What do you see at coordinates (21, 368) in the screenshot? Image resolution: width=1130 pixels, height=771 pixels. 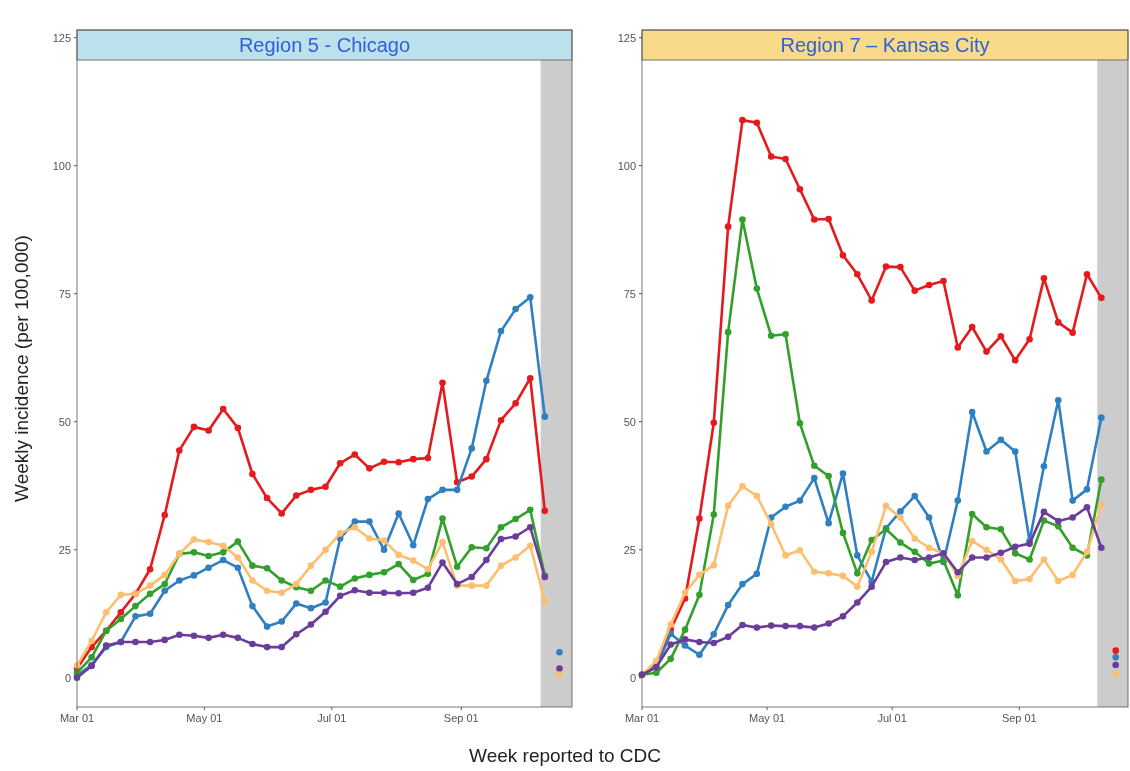 I see `y-axis-title: Weekly incidence (per 100,000)` at bounding box center [21, 368].